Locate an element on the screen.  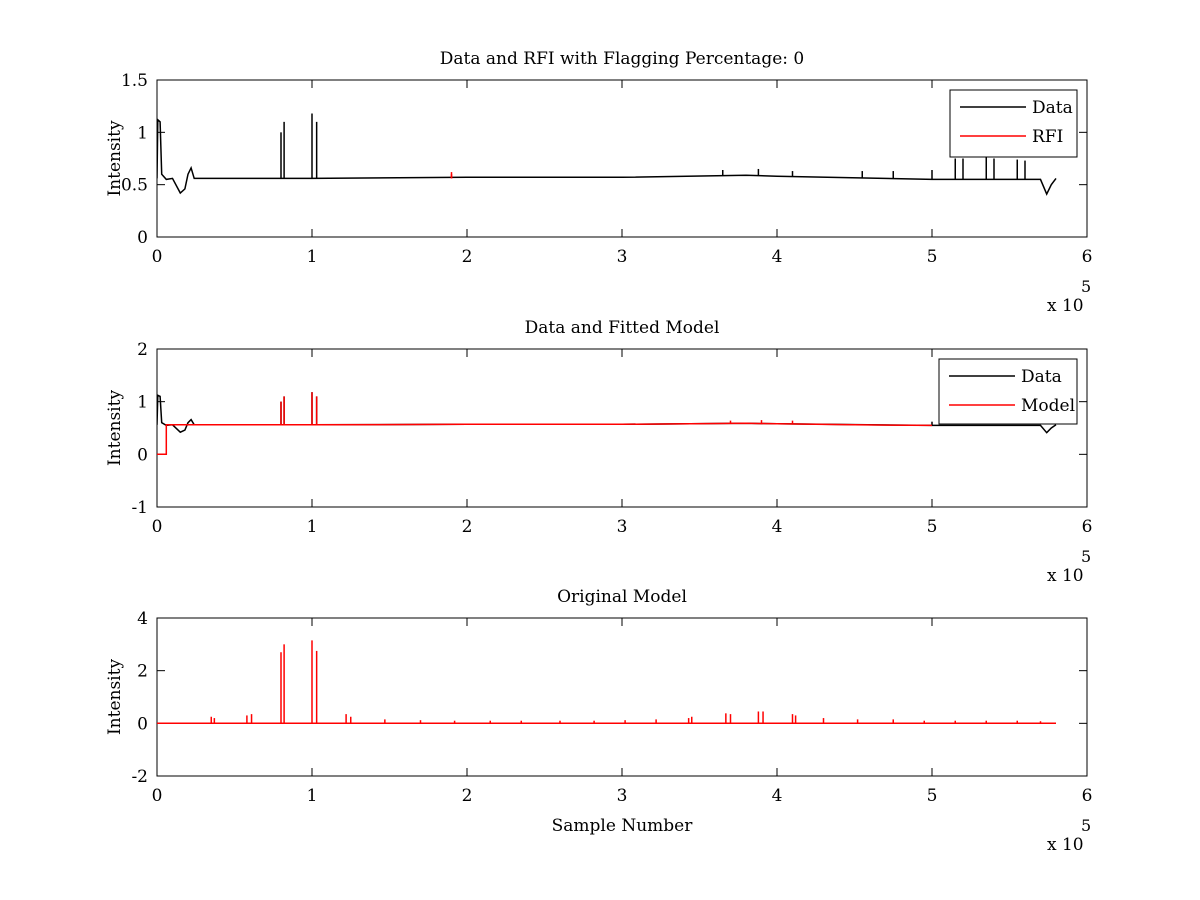
legend: Data Model is located at coordinates (1008, 391).